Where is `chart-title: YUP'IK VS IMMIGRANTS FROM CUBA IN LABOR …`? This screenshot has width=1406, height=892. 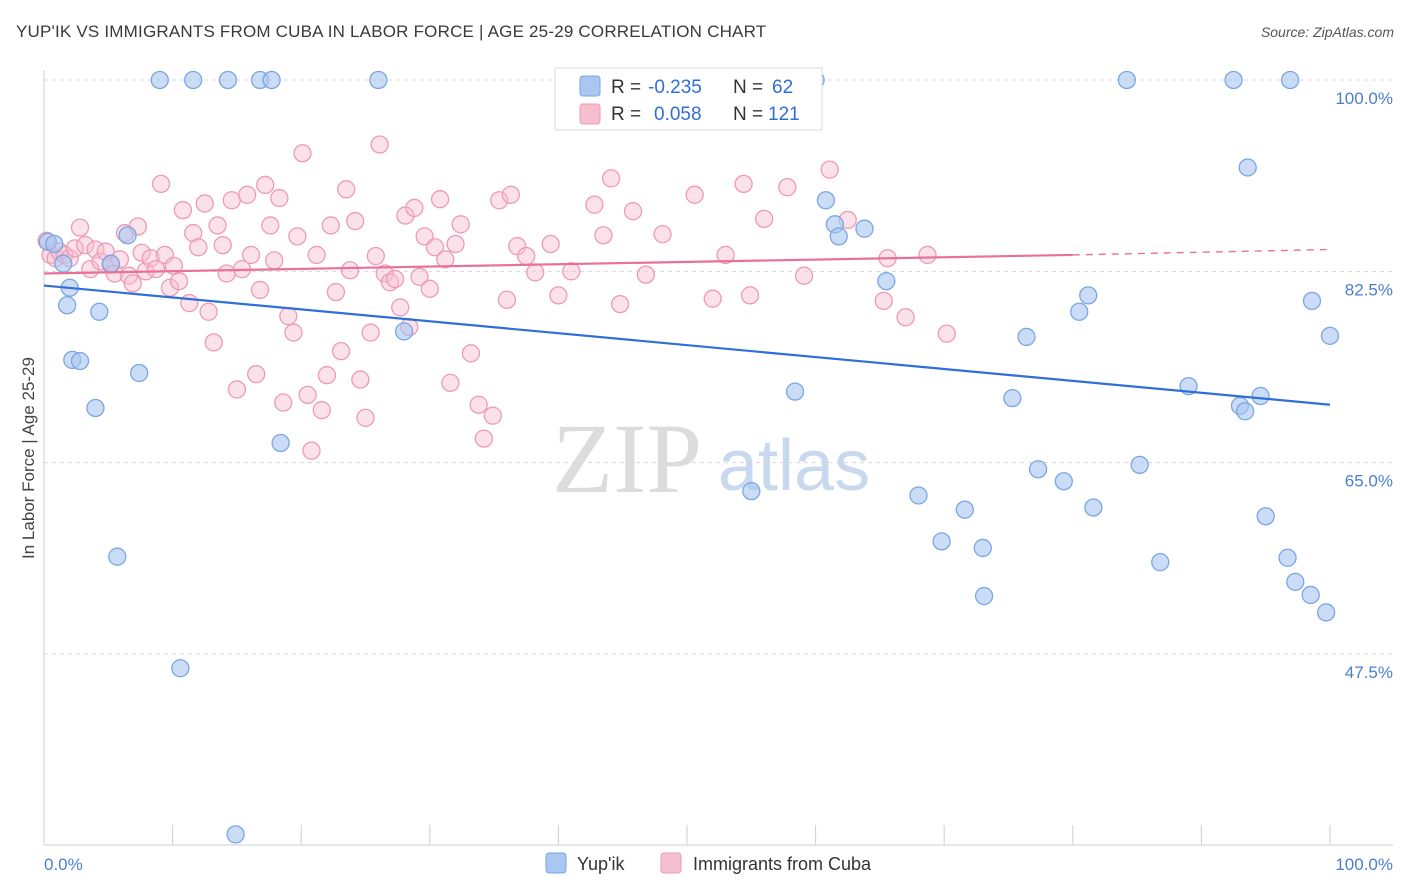 chart-title: YUP'IK VS IMMIGRANTS FROM CUBA IN LABOR … is located at coordinates (391, 31).